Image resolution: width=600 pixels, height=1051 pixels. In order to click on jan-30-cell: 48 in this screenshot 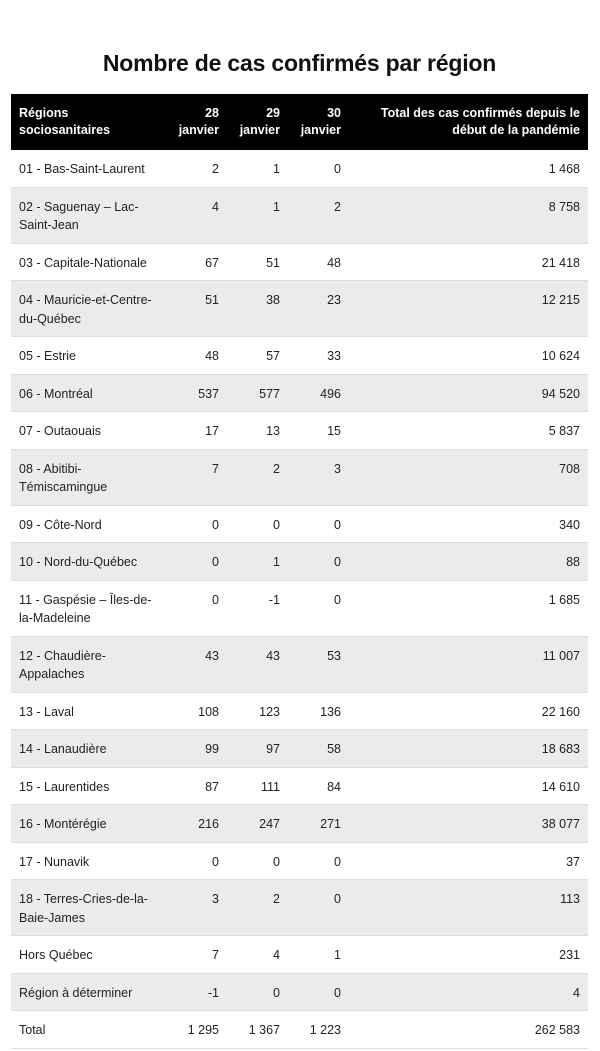, I will do `click(318, 262)`.